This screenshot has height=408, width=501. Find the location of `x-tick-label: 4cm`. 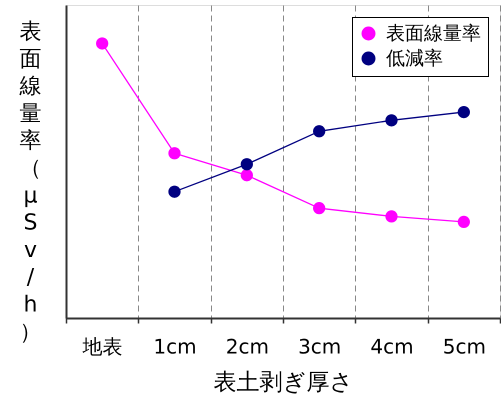

x-tick-label: 4cm is located at coordinates (392, 346).